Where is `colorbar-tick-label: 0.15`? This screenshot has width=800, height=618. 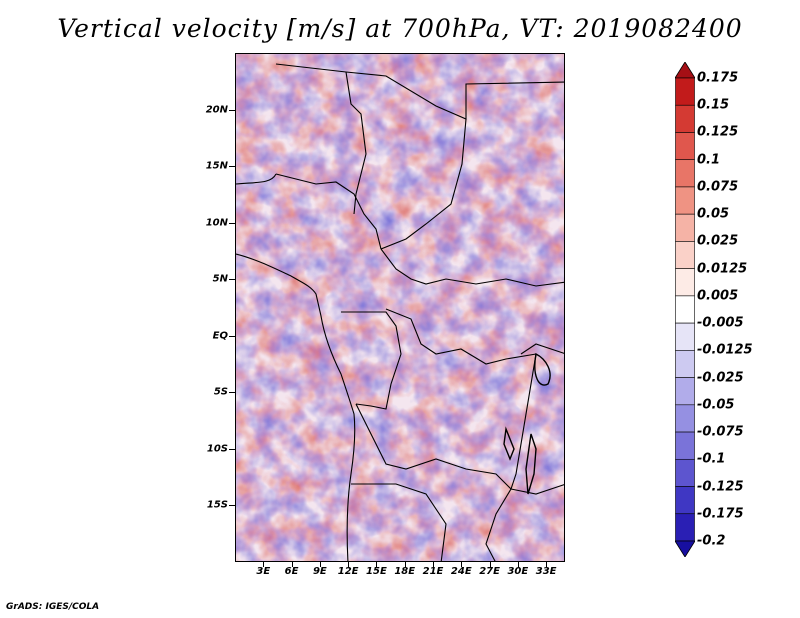 colorbar-tick-label: 0.15 is located at coordinates (713, 105).